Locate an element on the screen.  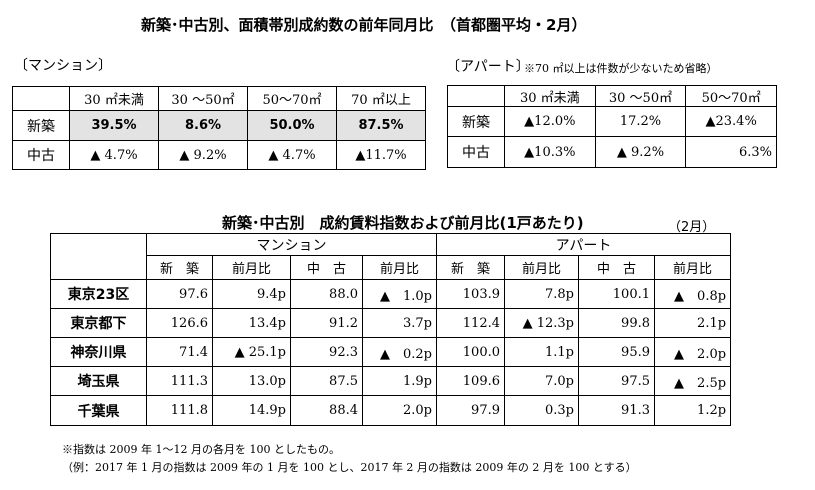
index-title: 新築･中古別 成約賃料指数および前月比(1戸あたり) is located at coordinates (403, 223).